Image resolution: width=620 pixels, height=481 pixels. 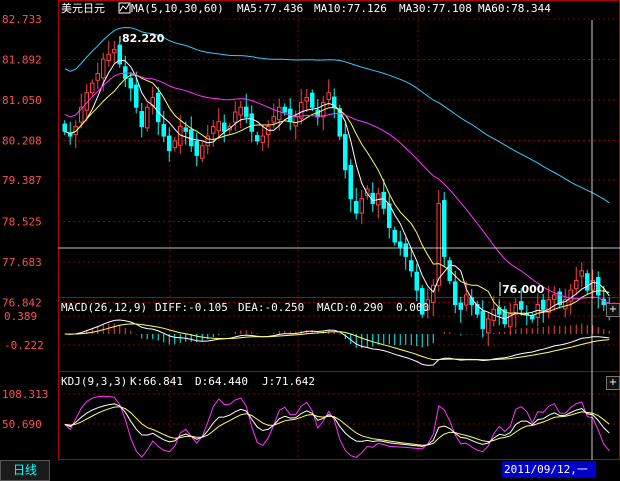 I want to click on y-tick-kdj: 108.313, so click(x=25, y=394).